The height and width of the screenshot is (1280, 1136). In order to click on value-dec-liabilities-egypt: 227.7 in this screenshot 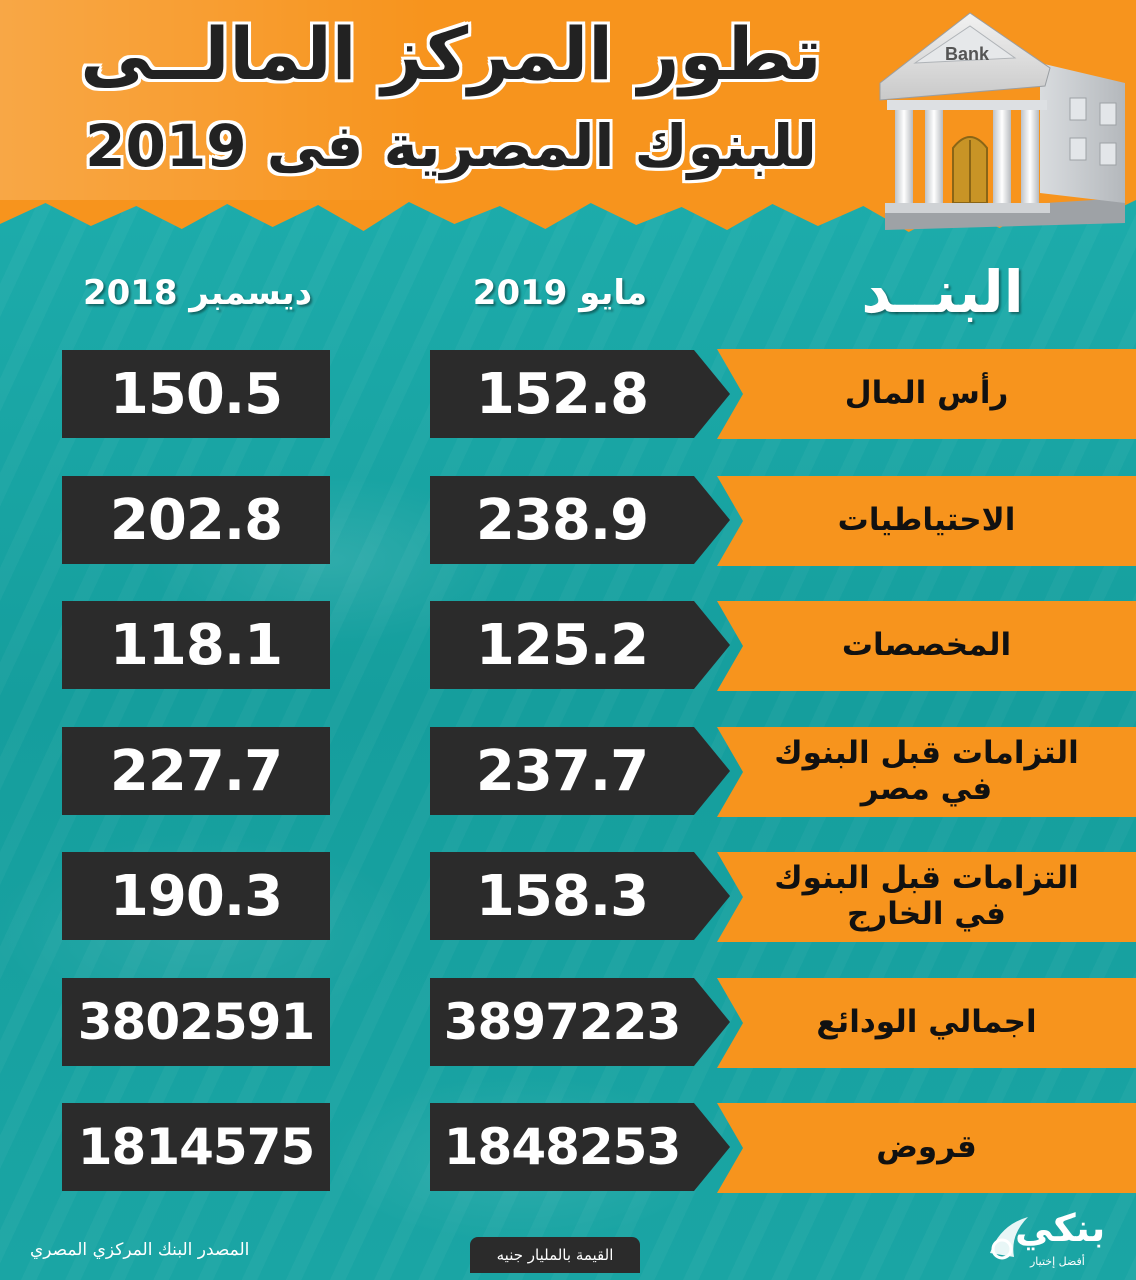, I will do `click(196, 771)`.